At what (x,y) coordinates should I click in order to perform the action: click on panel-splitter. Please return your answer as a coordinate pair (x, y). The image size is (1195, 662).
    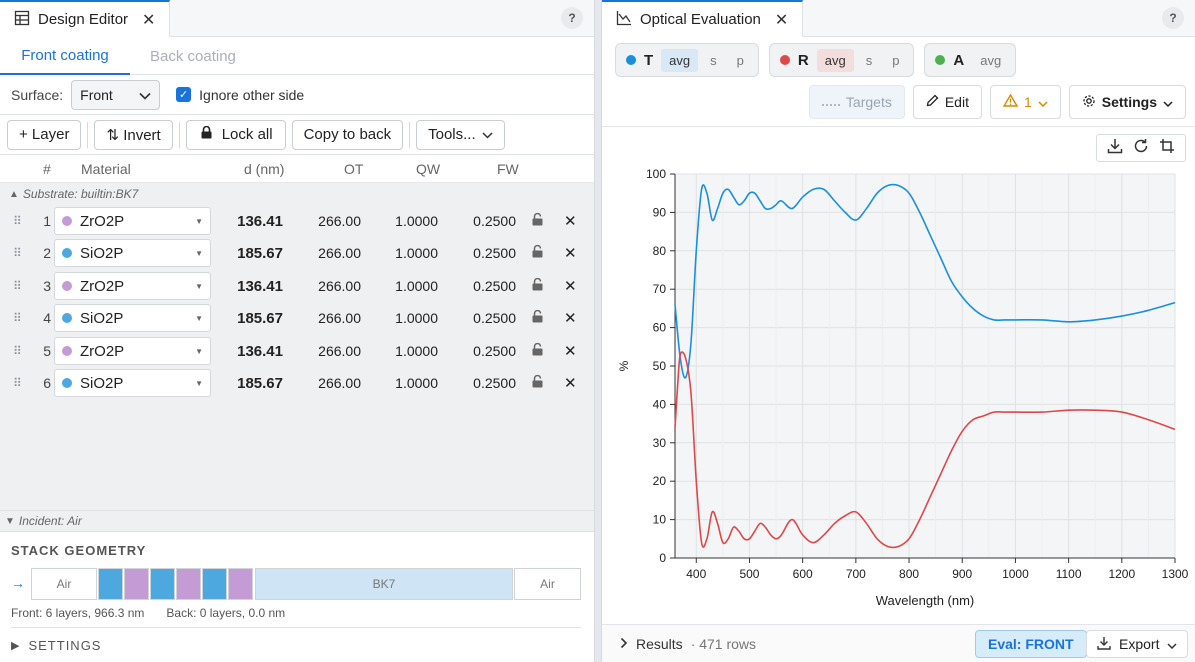
    Looking at the image, I should click on (598, 331).